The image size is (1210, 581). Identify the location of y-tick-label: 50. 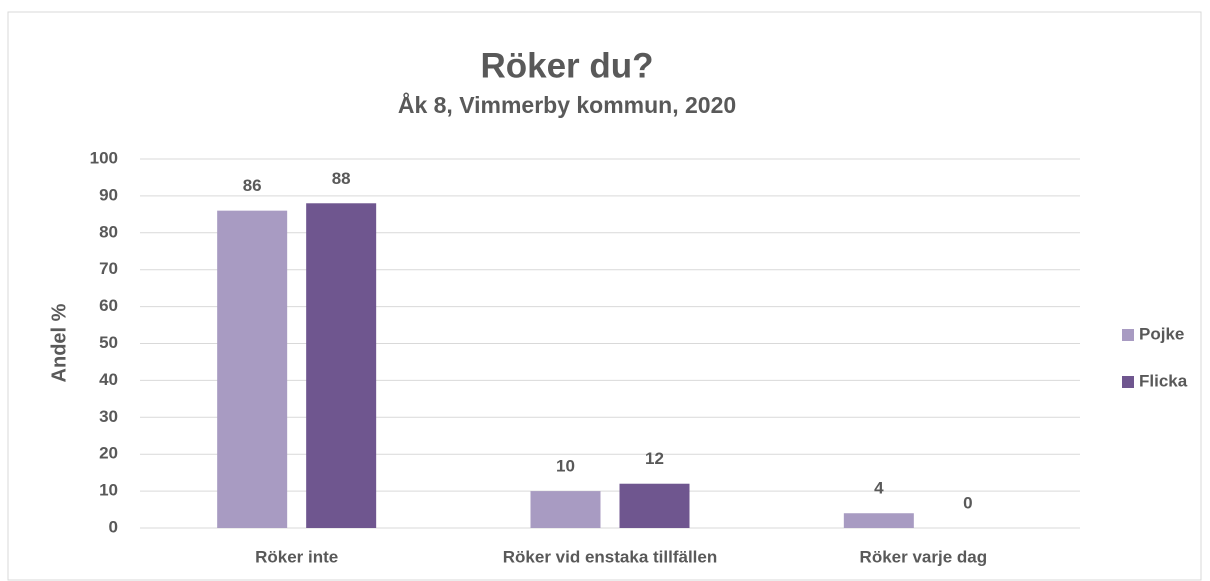
(108, 342).